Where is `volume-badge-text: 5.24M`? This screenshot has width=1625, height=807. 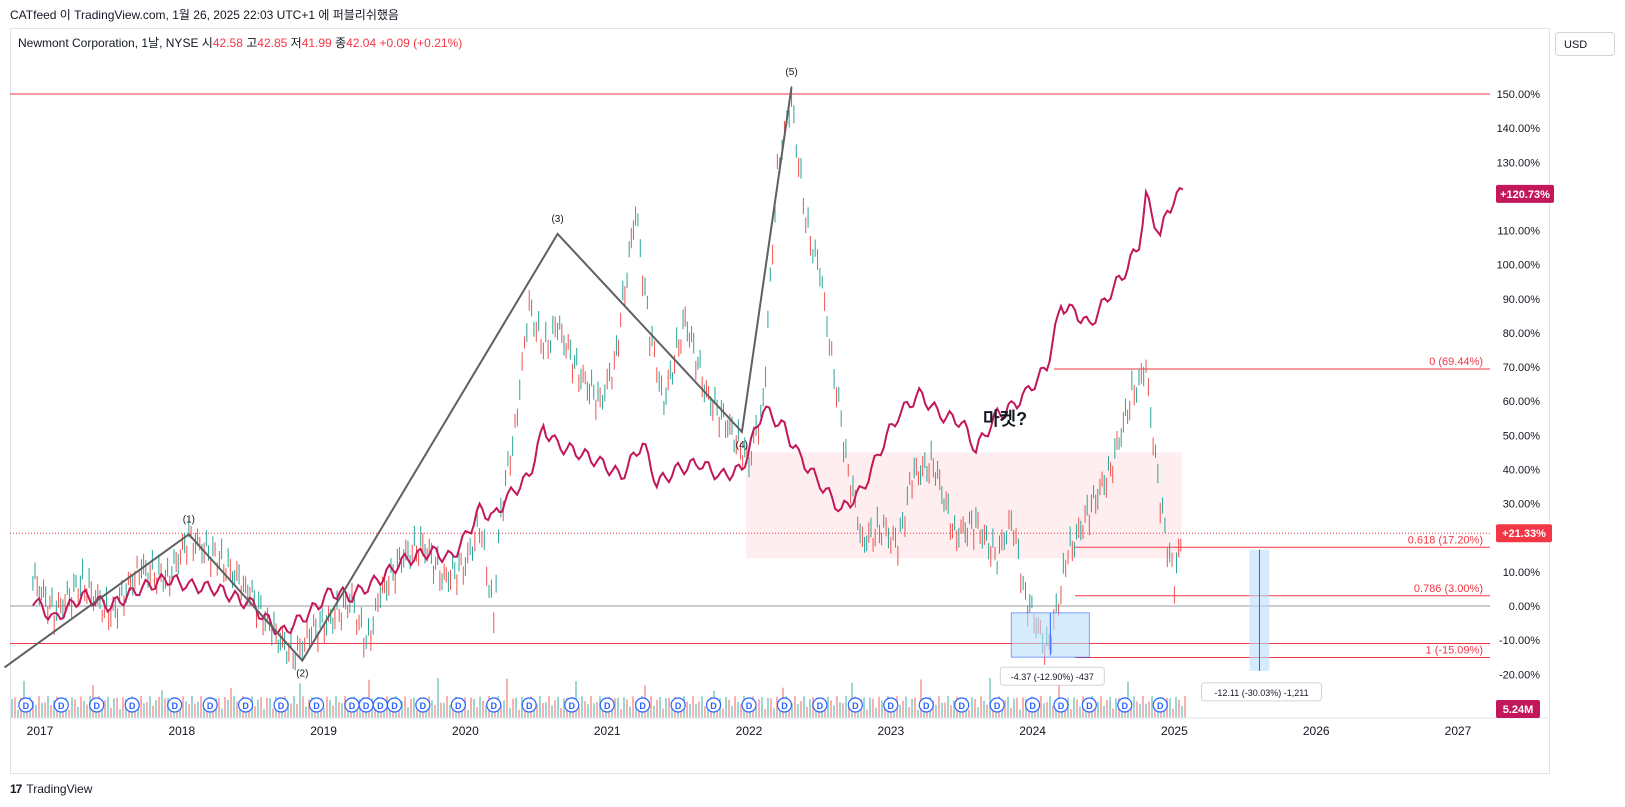
volume-badge-text: 5.24M is located at coordinates (1518, 710).